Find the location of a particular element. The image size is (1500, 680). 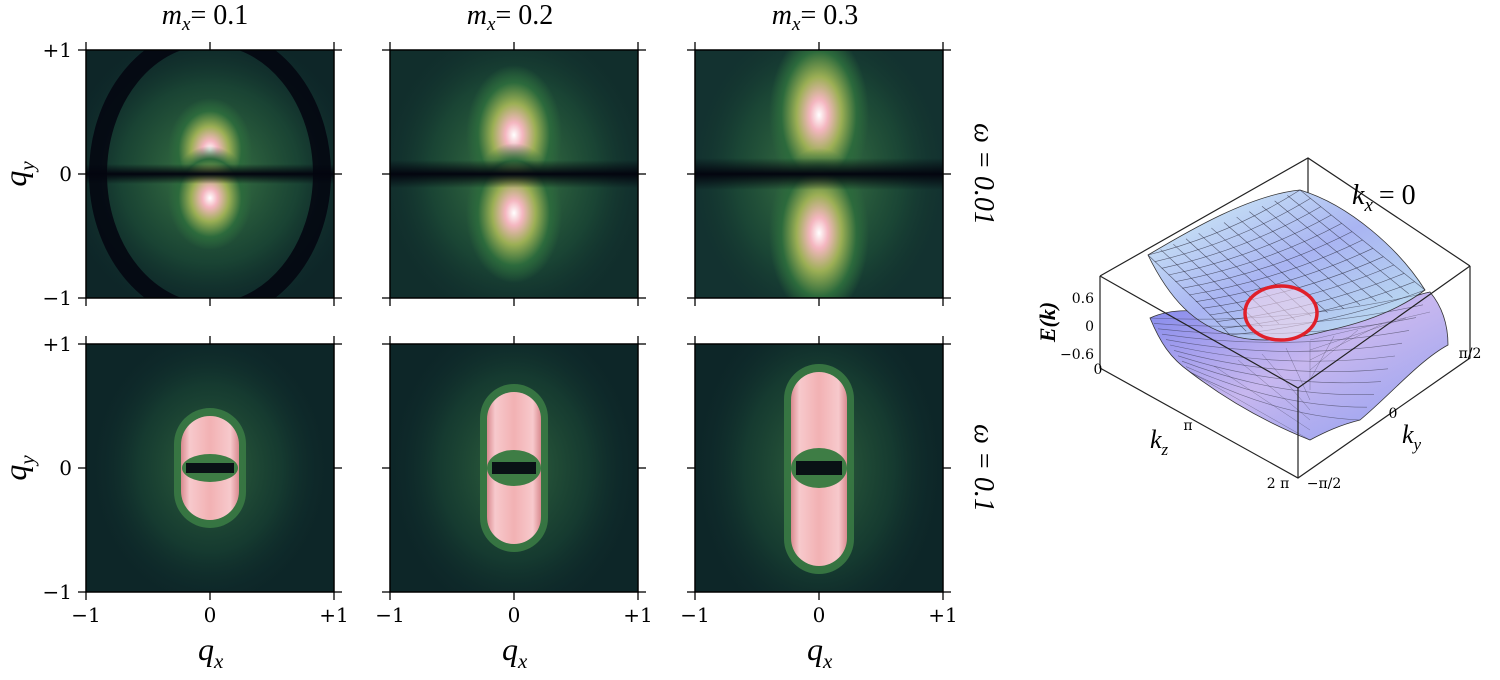

ky-tick-end: π/2 is located at coordinates (1470, 354).